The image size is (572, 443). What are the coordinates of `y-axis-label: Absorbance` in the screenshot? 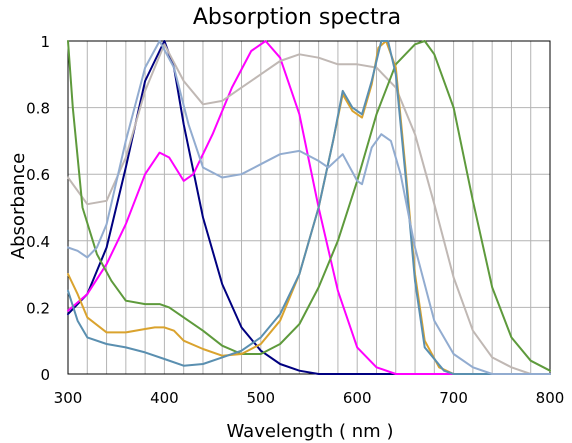 It's located at (18, 206).